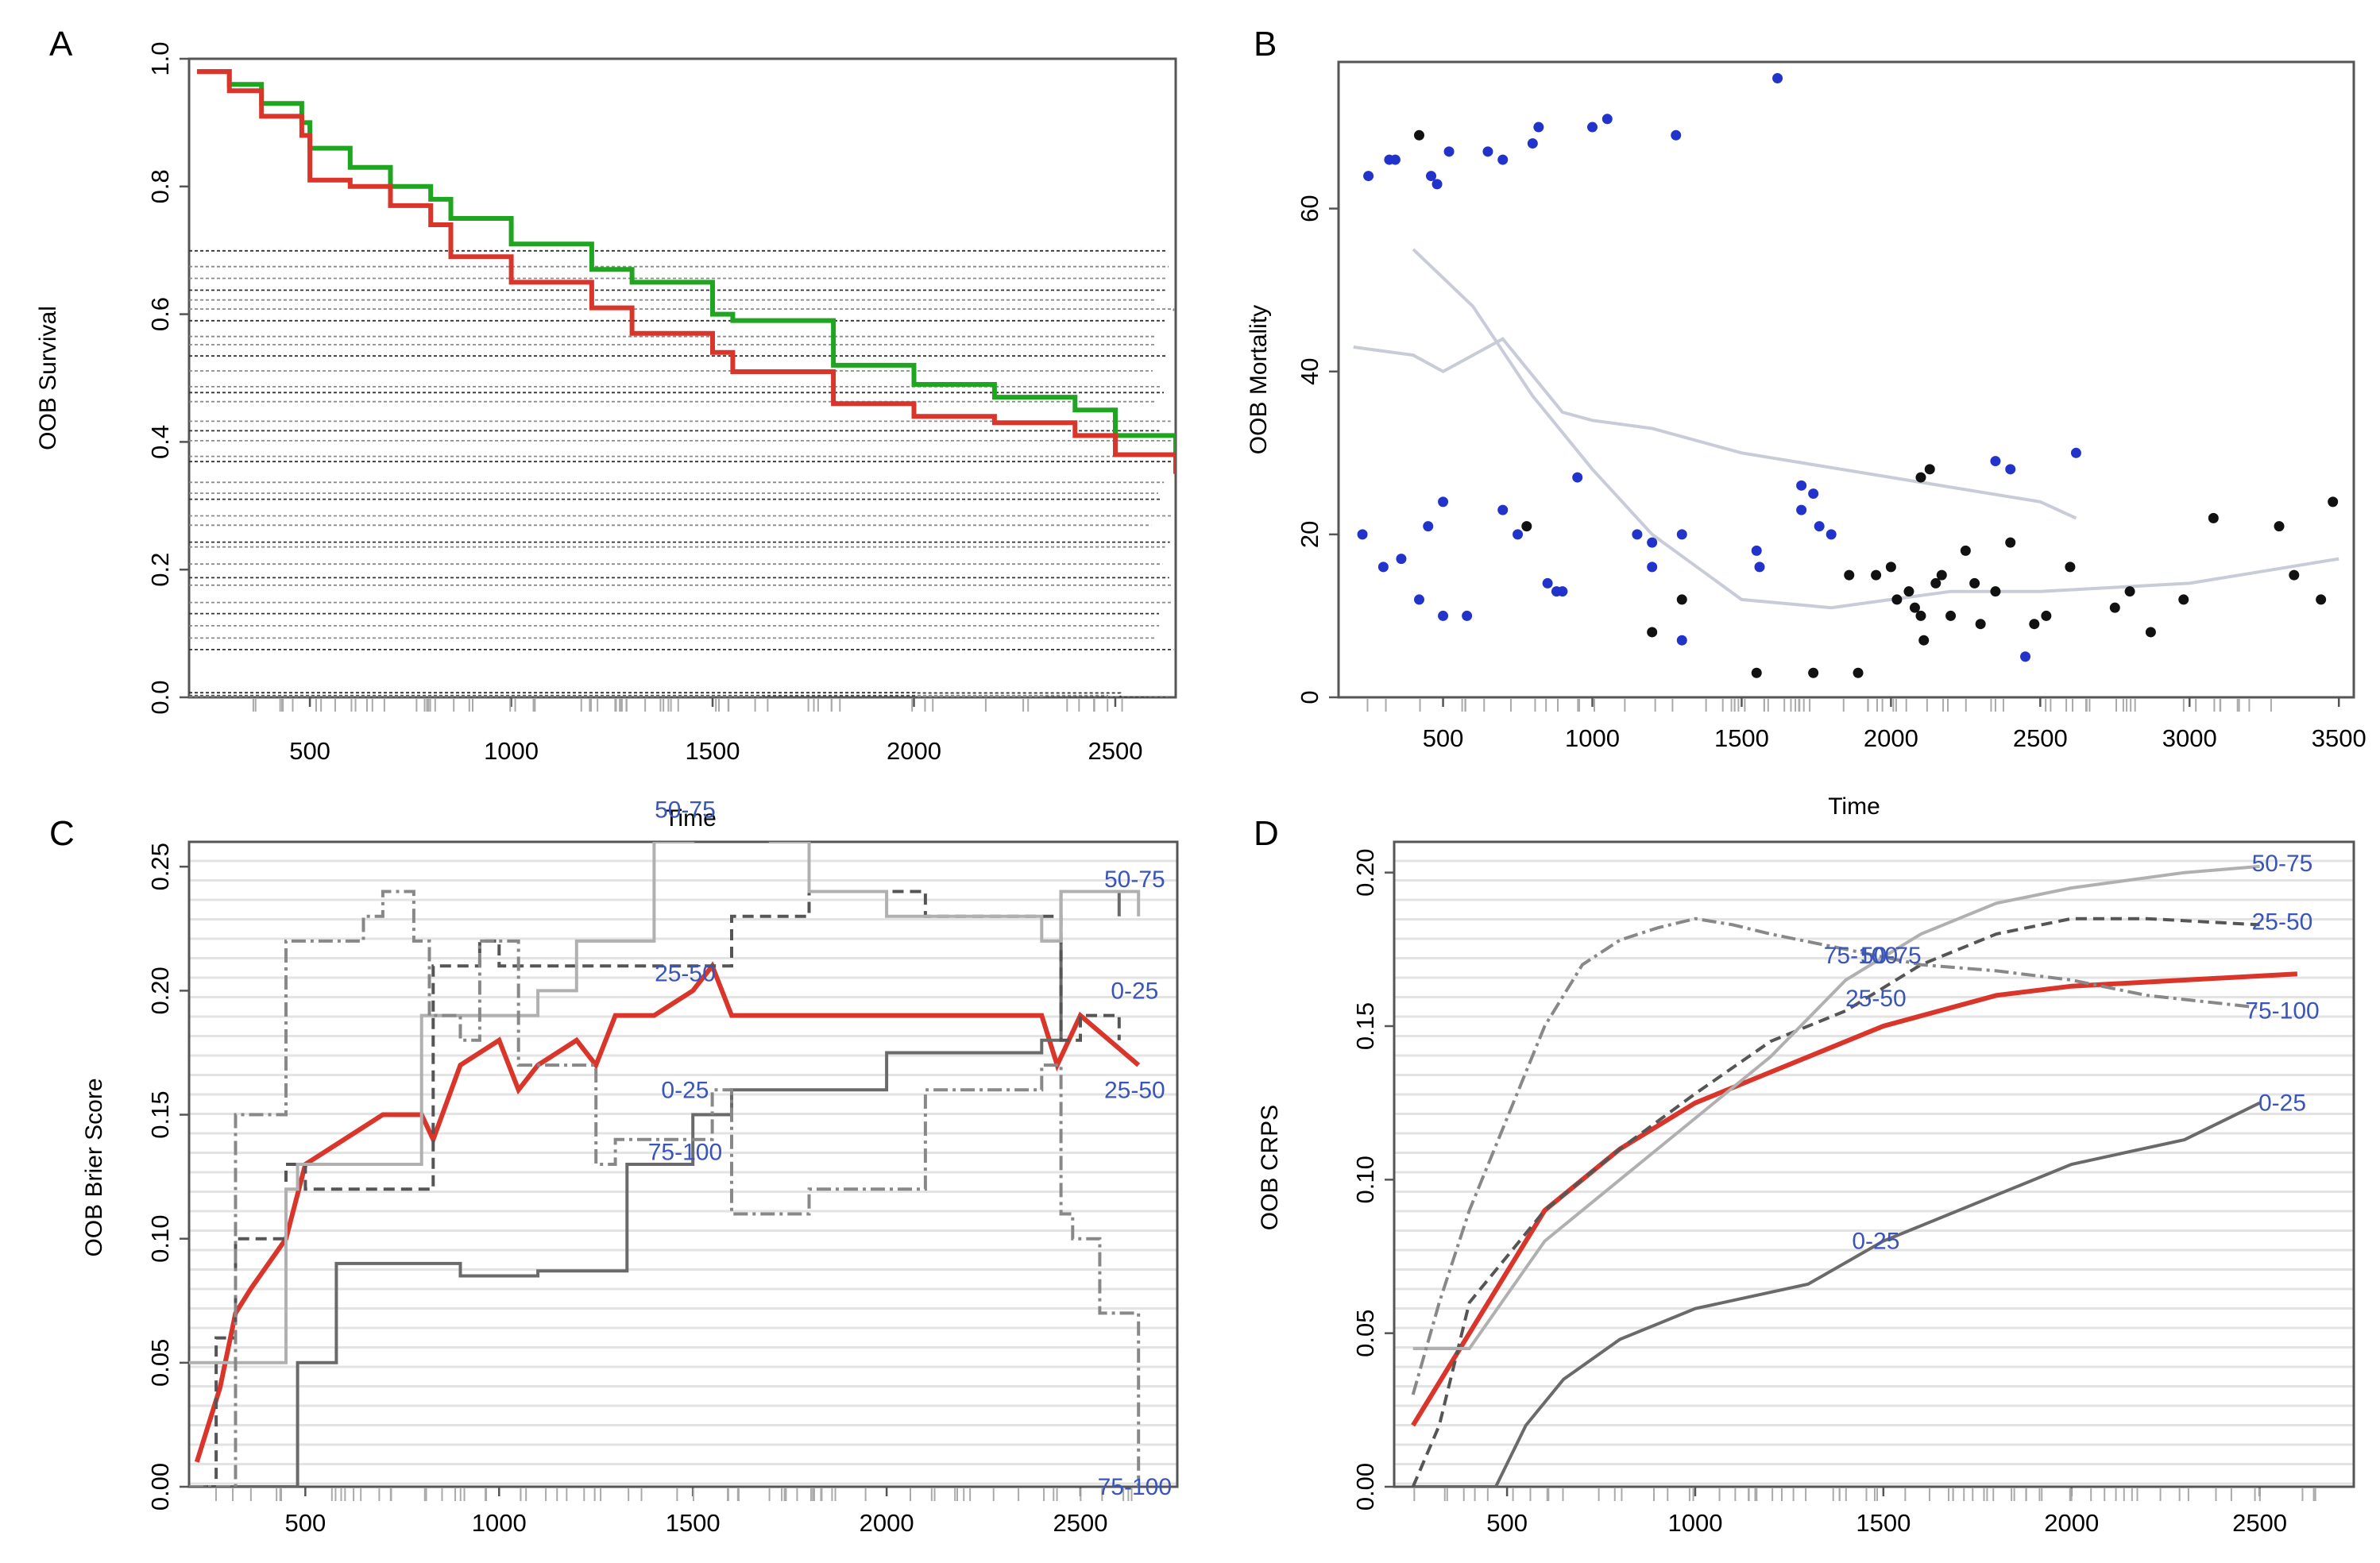 The width and height of the screenshot is (2380, 1563). I want to click on panel-label: C, so click(62, 834).